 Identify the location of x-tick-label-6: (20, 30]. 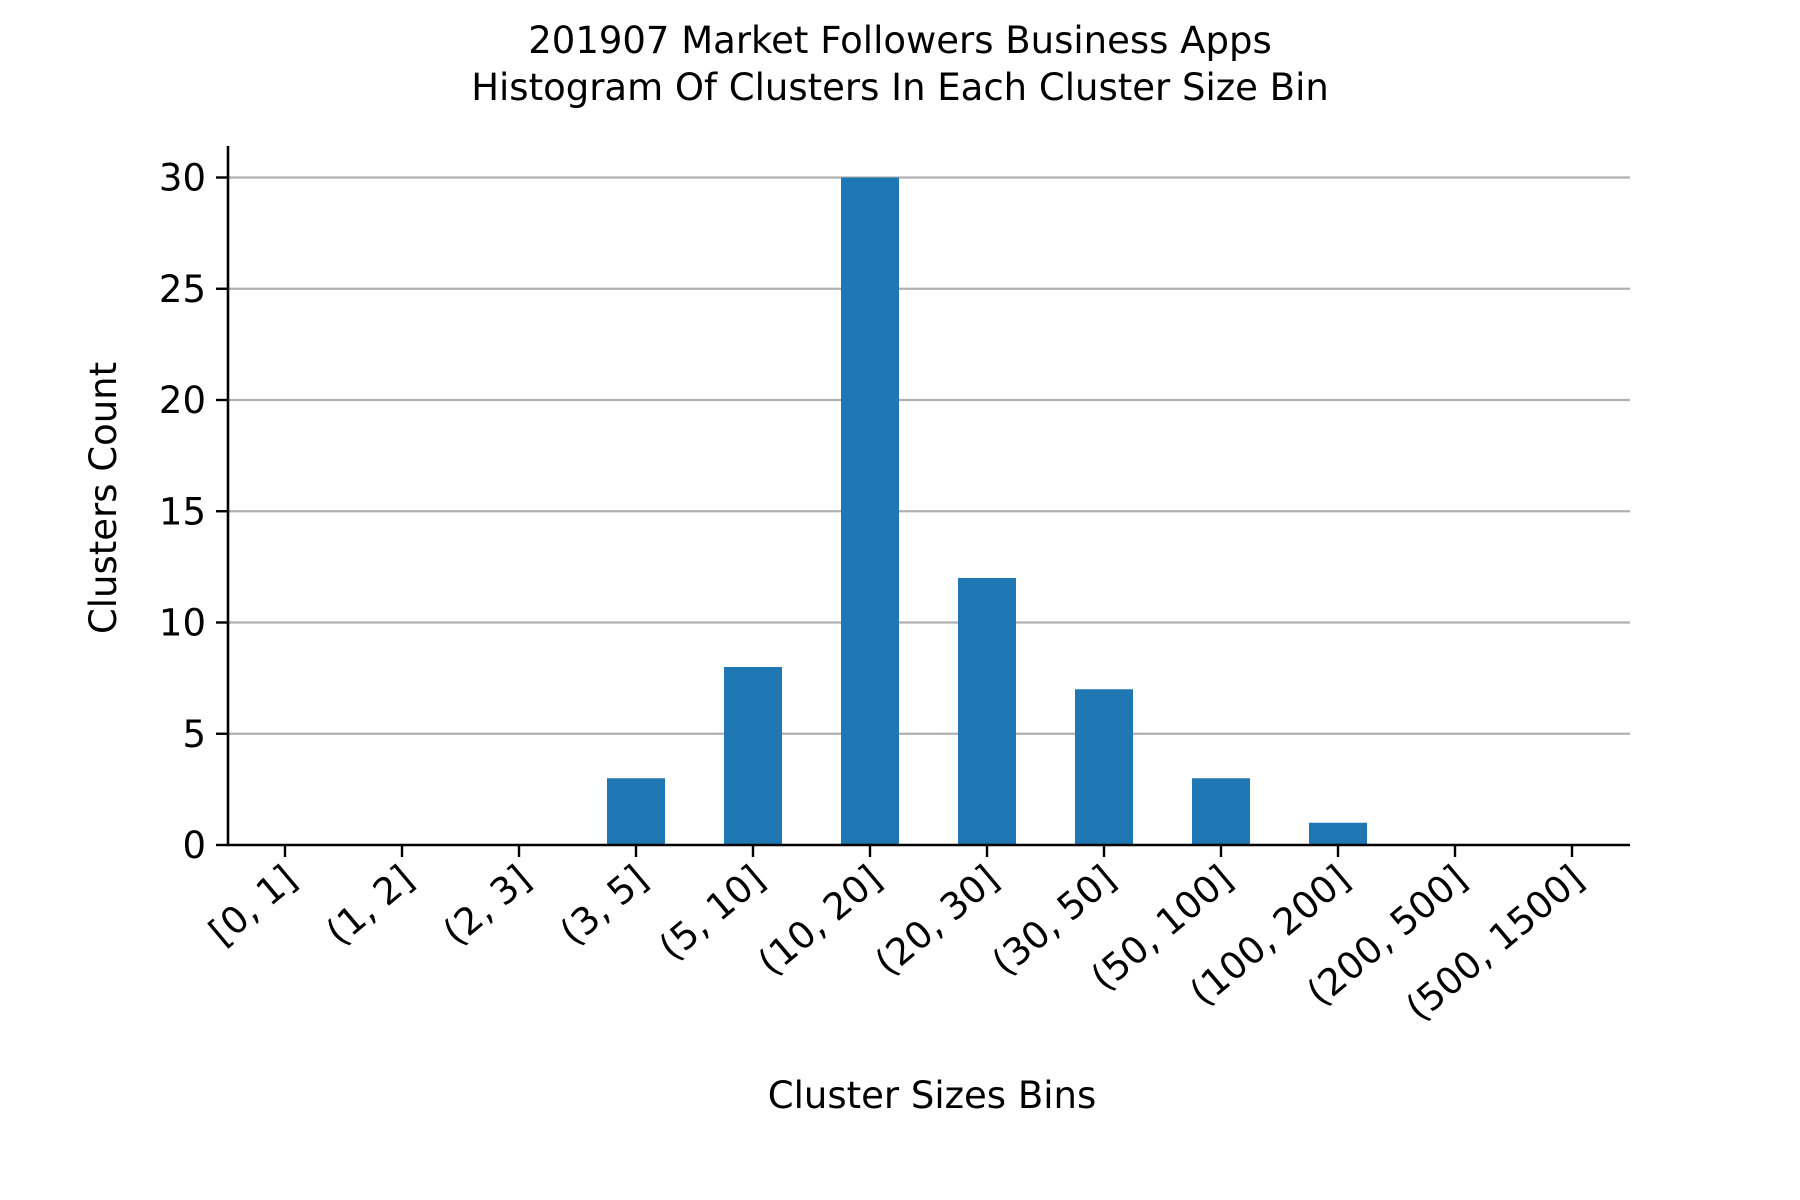
(937, 920).